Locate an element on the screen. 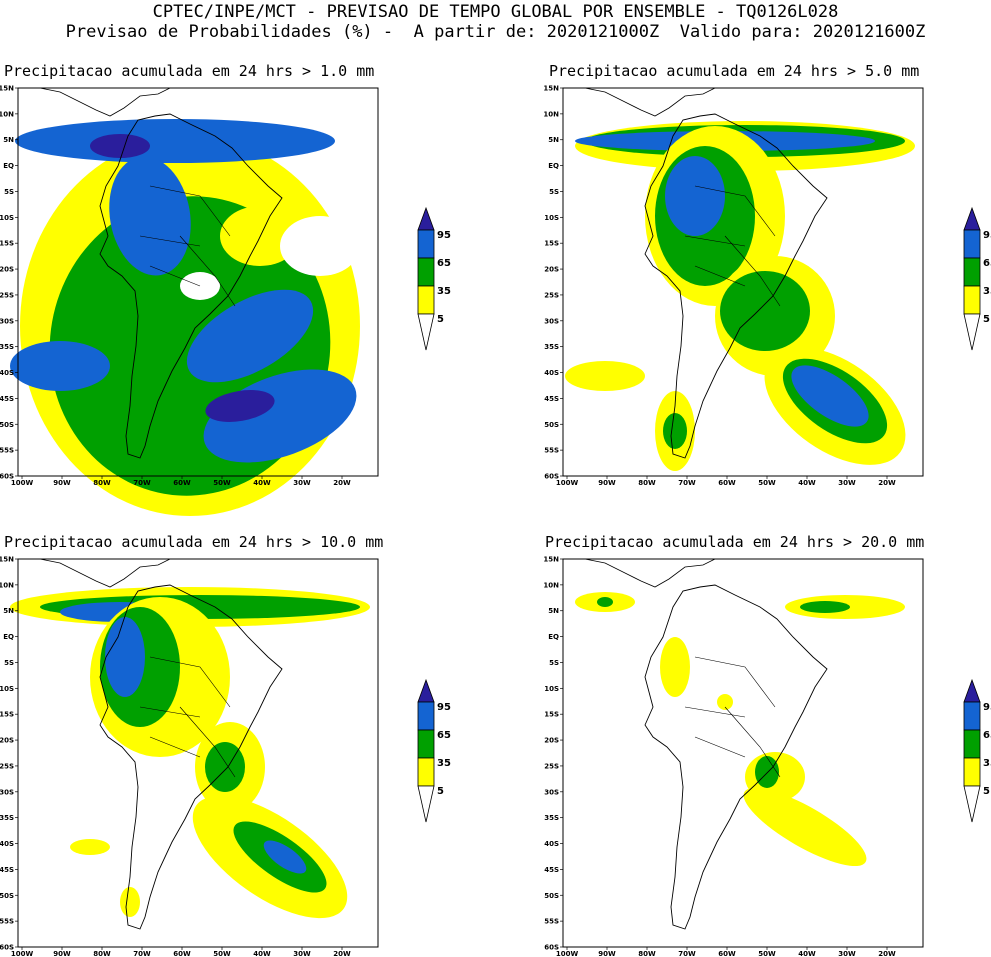  lat-label: 20S is located at coordinates (7, 741).